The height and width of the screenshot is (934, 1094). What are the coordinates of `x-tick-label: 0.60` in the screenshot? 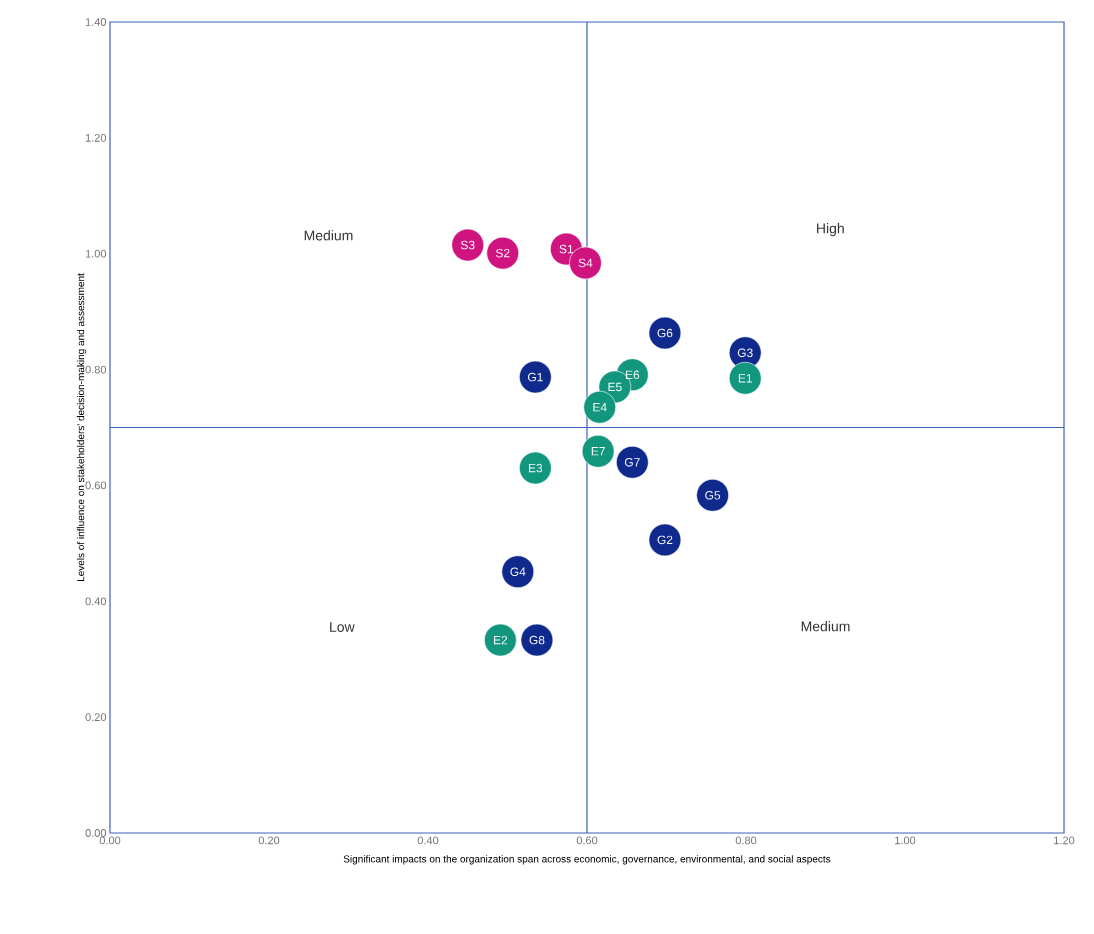 It's located at (587, 840).